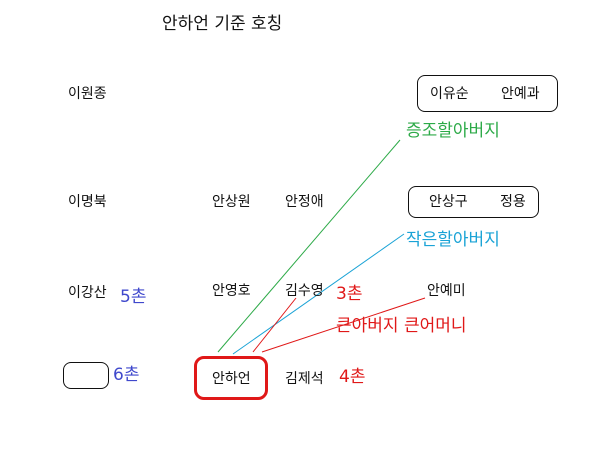 The height and width of the screenshot is (455, 595). Describe the element at coordinates (401, 326) in the screenshot. I see `label-aunt-uncle: 큰아버지 큰어머니` at that location.